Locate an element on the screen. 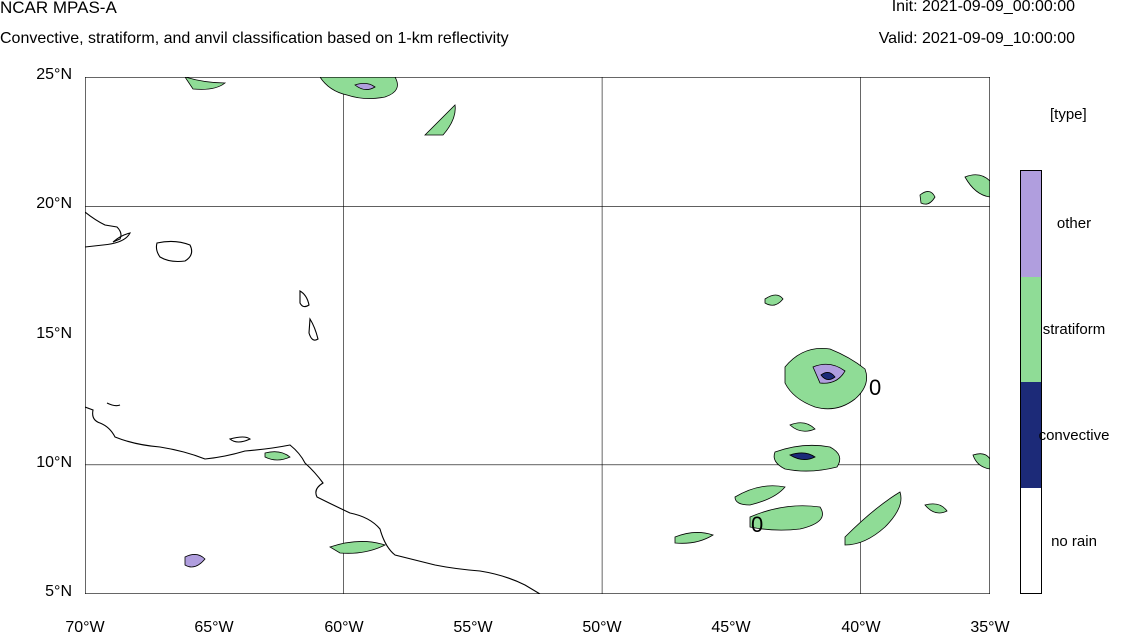 The image size is (1128, 641). band-far-west is located at coordinates (694, 538).